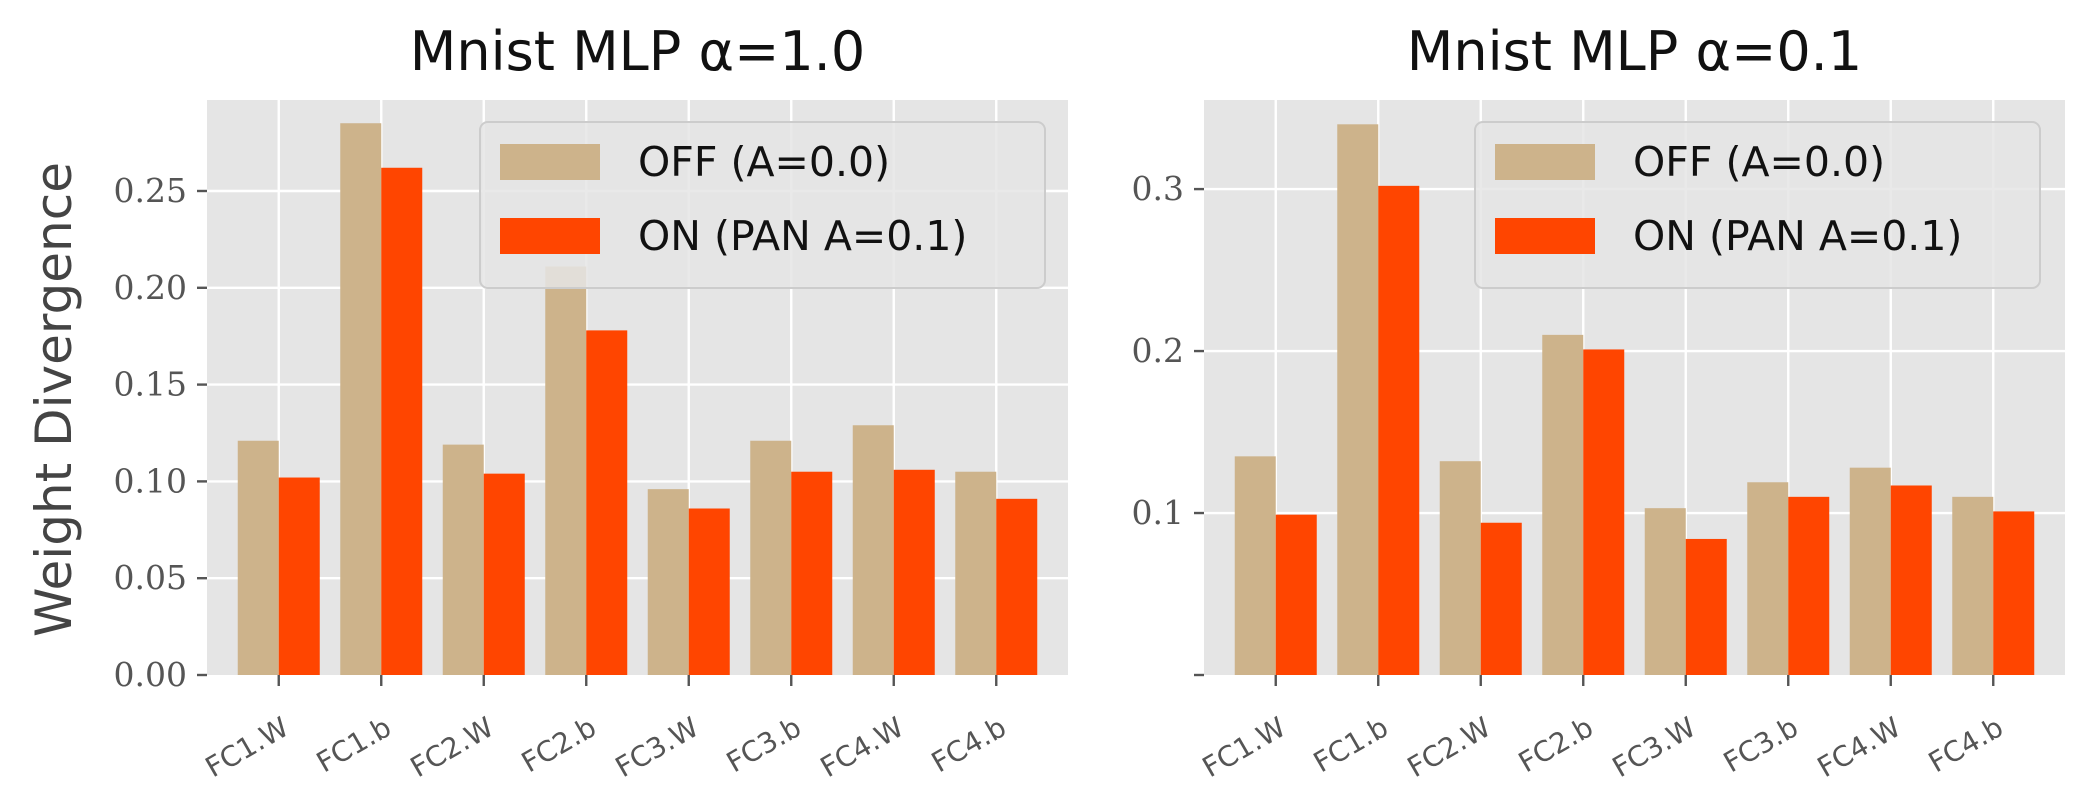  What do you see at coordinates (1158, 350) in the screenshot?
I see `y-tick-label: 0.2` at bounding box center [1158, 350].